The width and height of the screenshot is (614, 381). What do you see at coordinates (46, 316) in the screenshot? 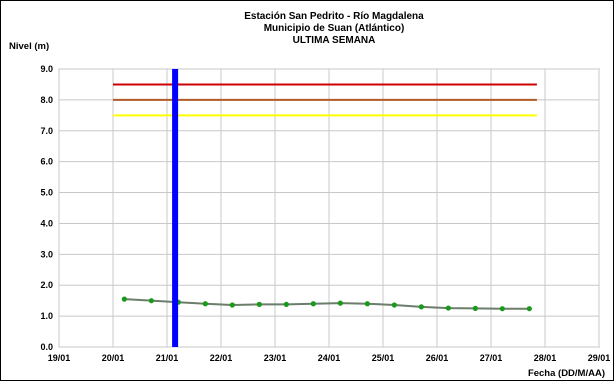
I see `y-tick-label: 1.0` at bounding box center [46, 316].